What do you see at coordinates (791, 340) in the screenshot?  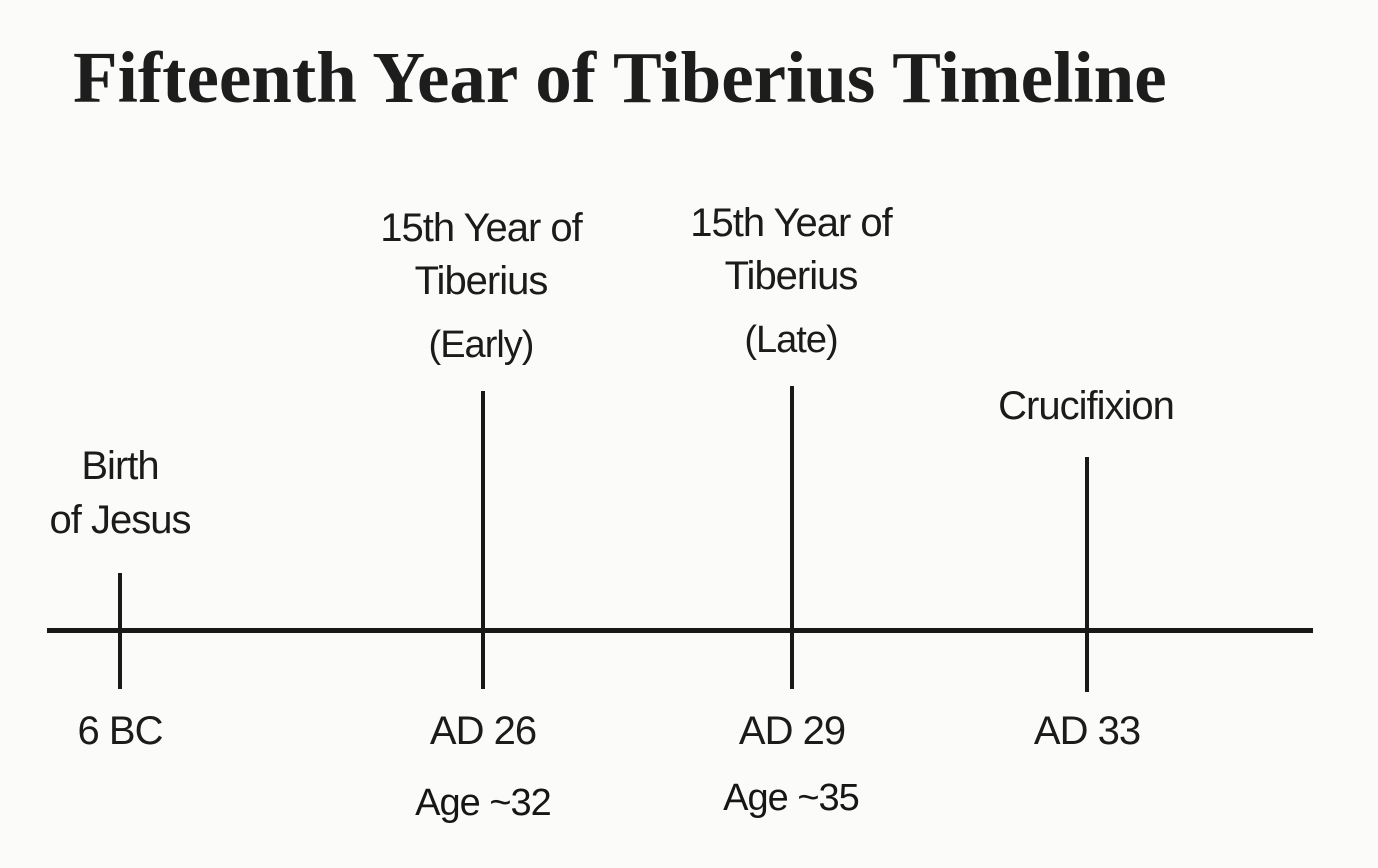 I see `event-qualifier-late: (Late)` at bounding box center [791, 340].